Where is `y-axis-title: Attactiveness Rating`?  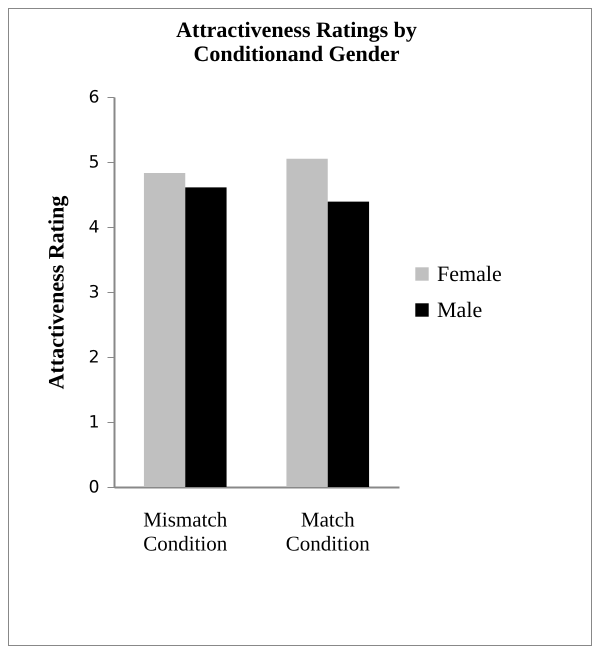 y-axis-title: Attactiveness Rating is located at coordinates (56, 293).